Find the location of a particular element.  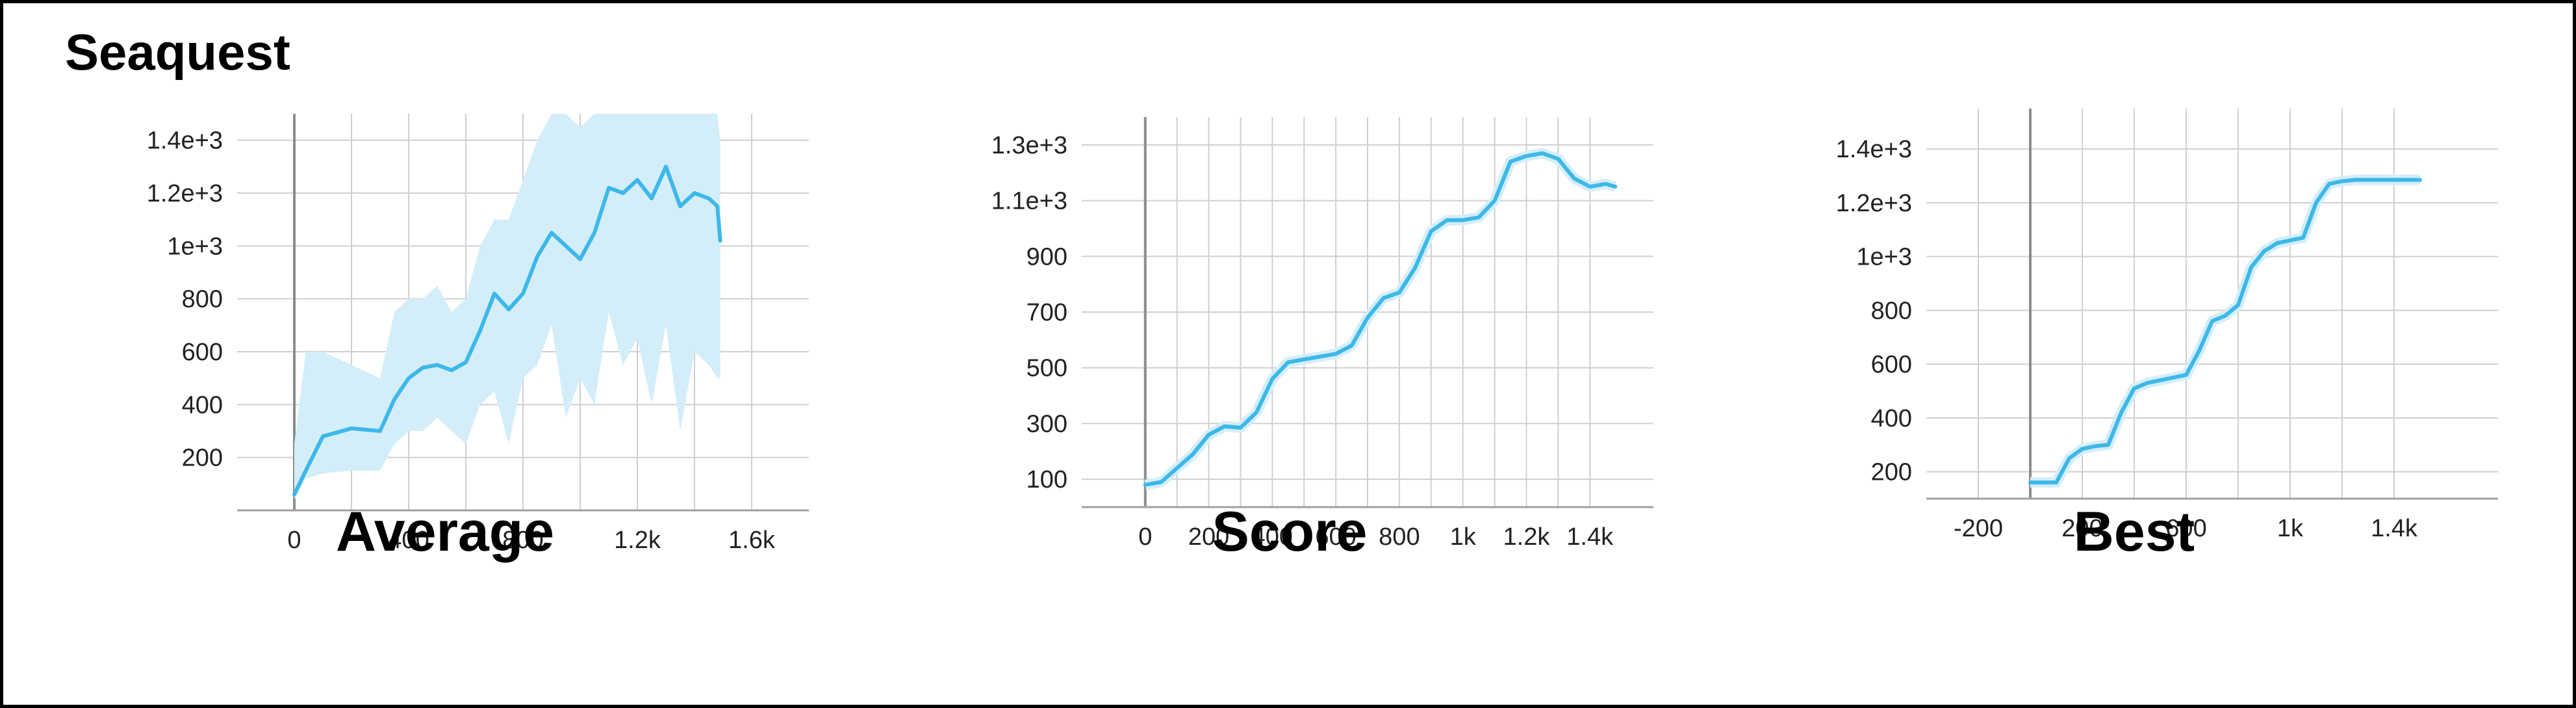

figure-title: Seaquest is located at coordinates (177, 52).